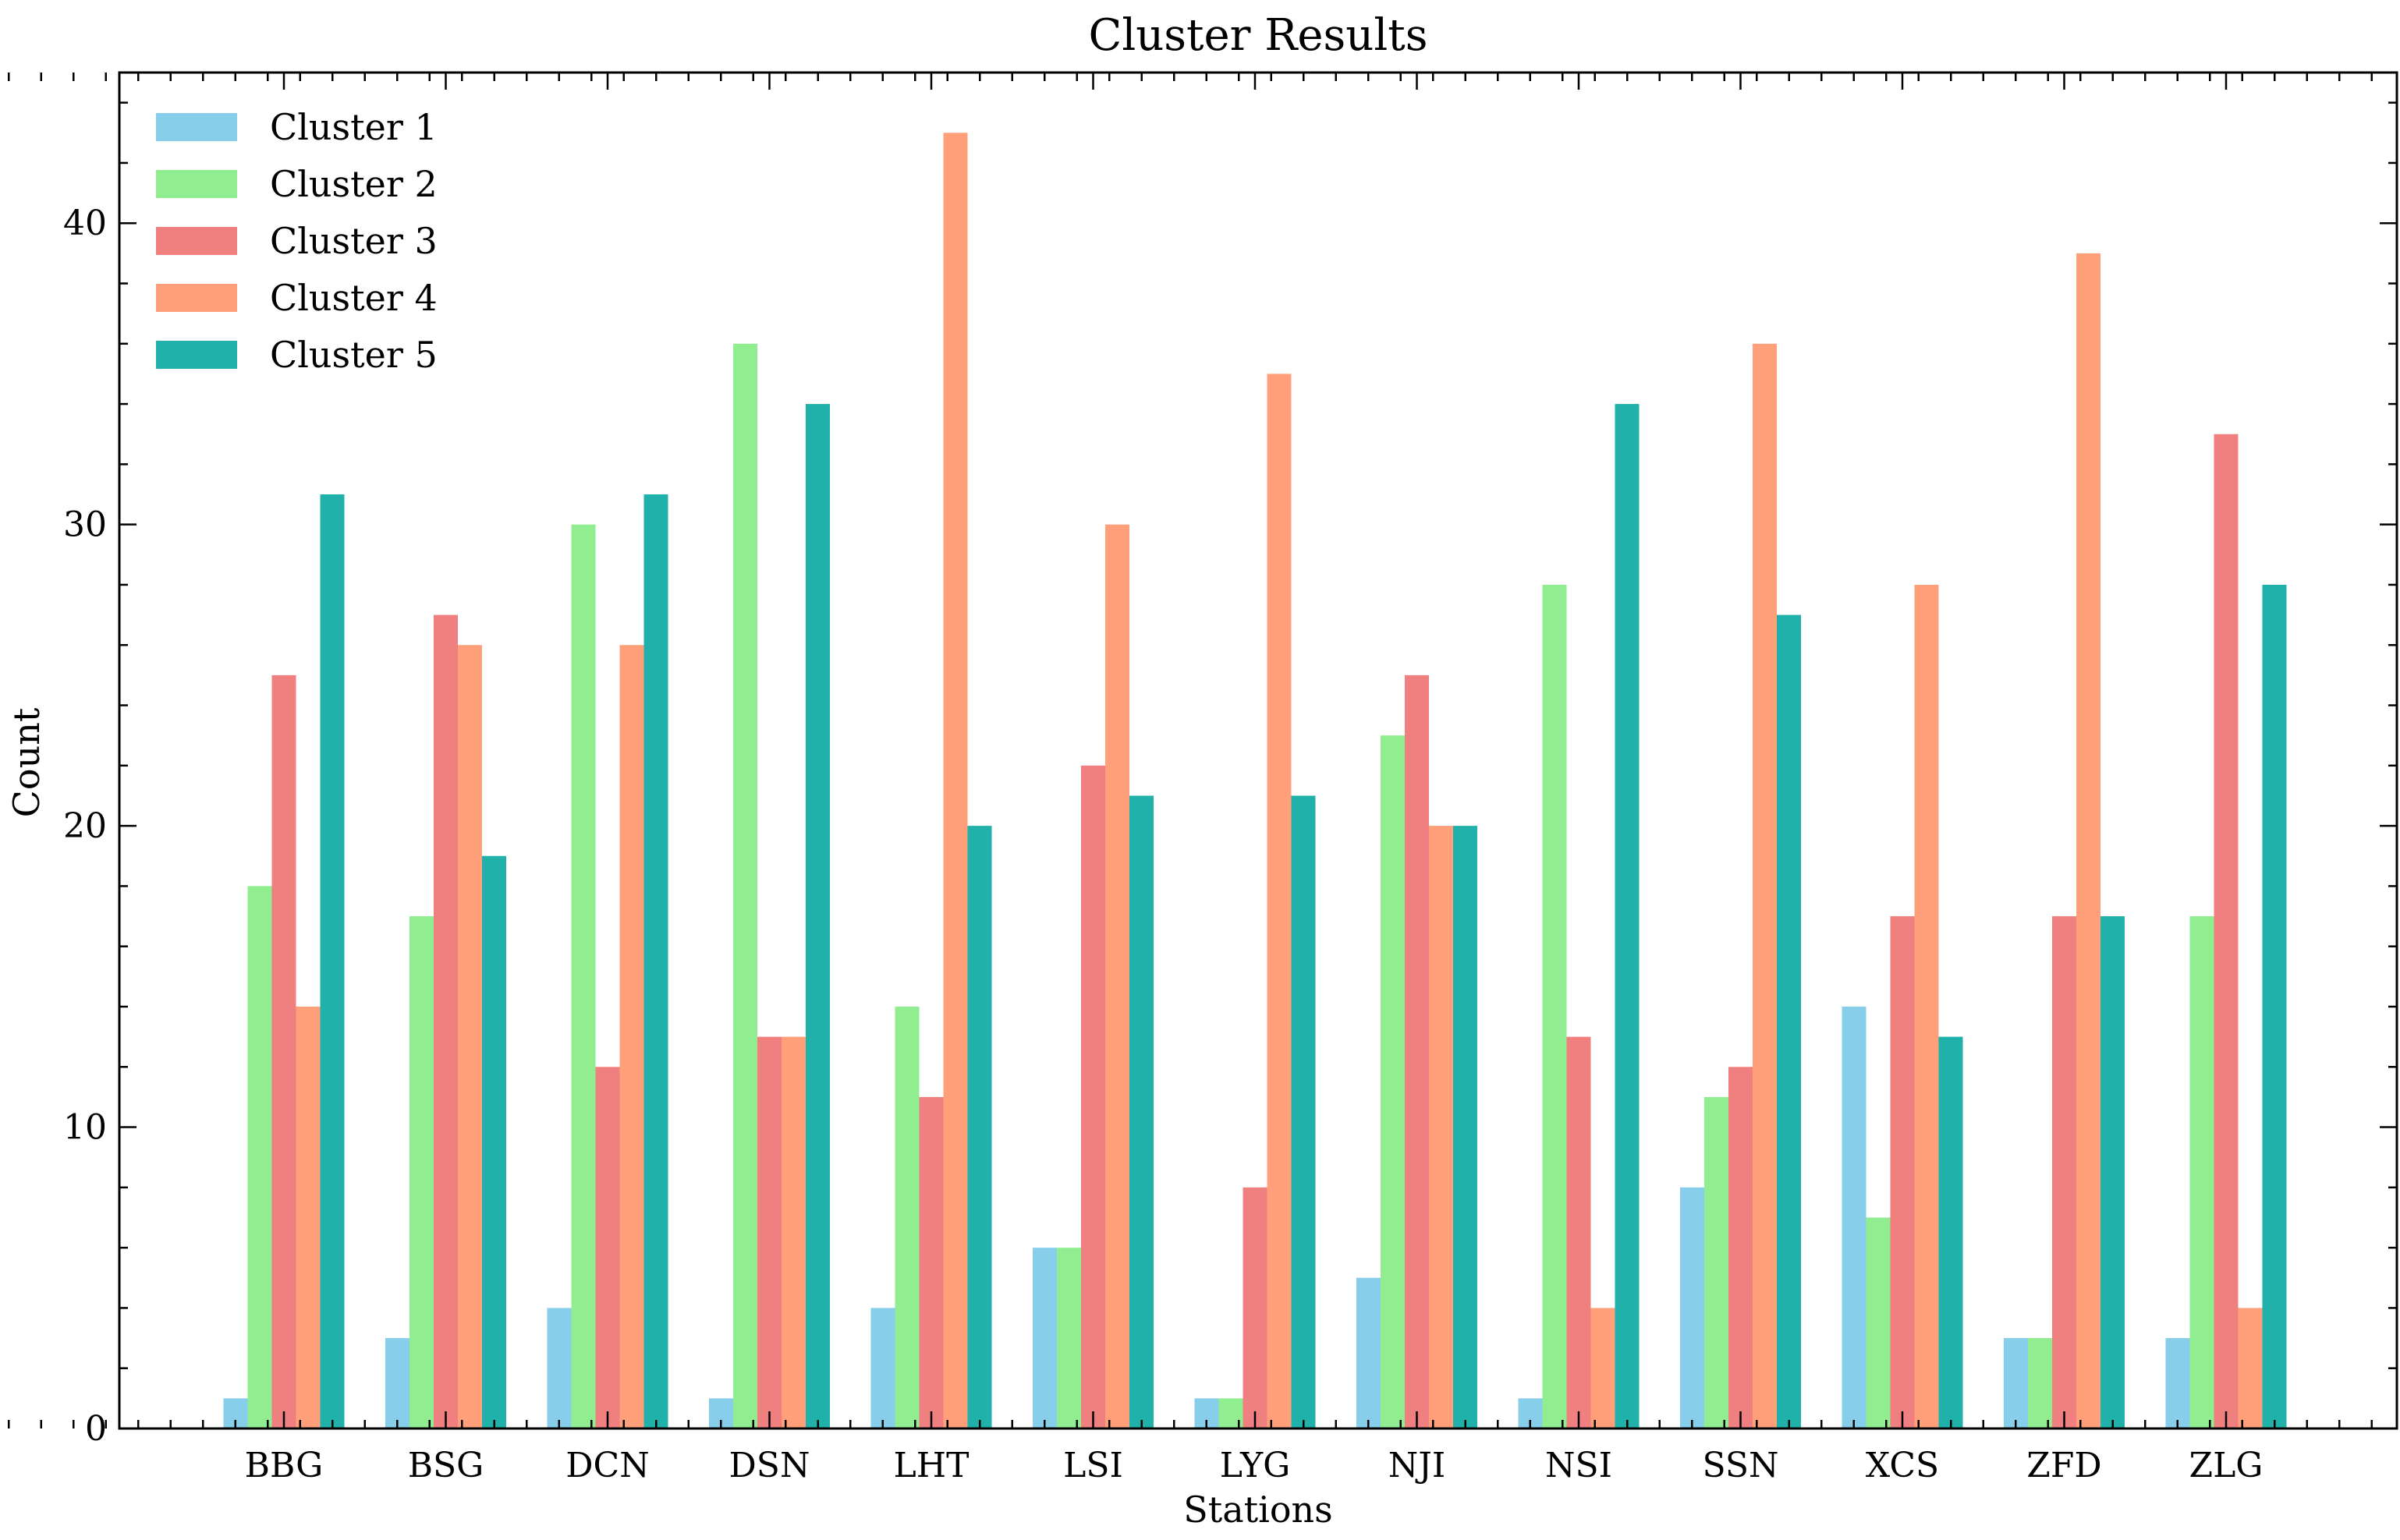 The width and height of the screenshot is (2400, 1540). Describe the element at coordinates (85, 1128) in the screenshot. I see `y-tick-label: 10` at that location.